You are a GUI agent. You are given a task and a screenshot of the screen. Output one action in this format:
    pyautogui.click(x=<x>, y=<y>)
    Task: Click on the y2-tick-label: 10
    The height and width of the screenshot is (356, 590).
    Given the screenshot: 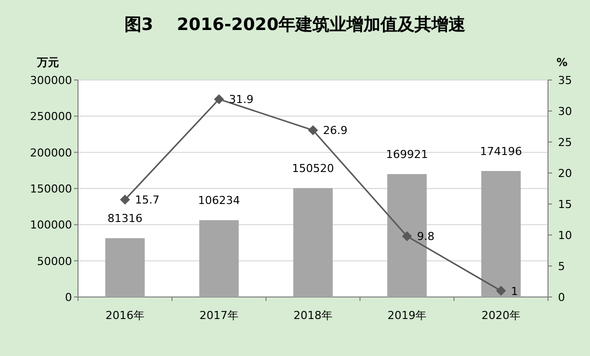 What is the action you would take?
    pyautogui.click(x=565, y=235)
    